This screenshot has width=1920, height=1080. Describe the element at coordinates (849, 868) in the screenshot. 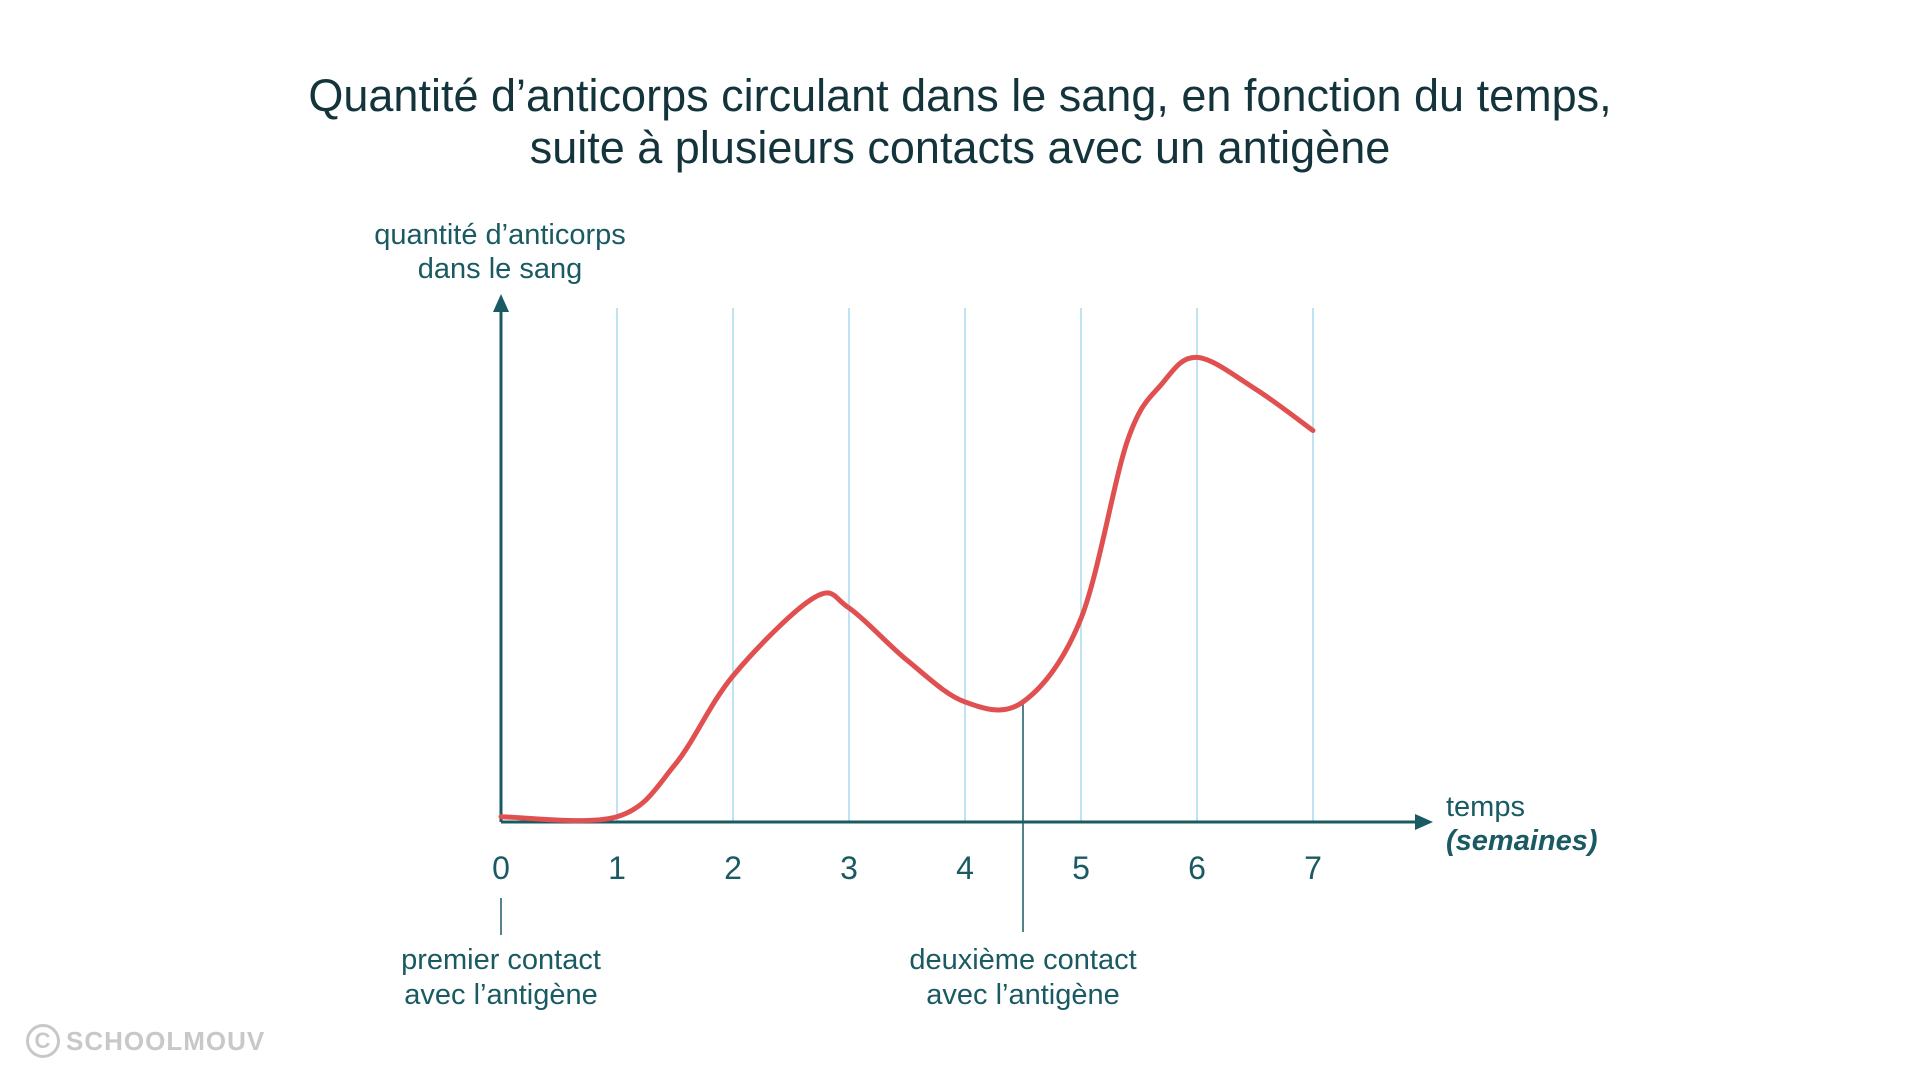

I see `x-tick-label-3: 3` at that location.